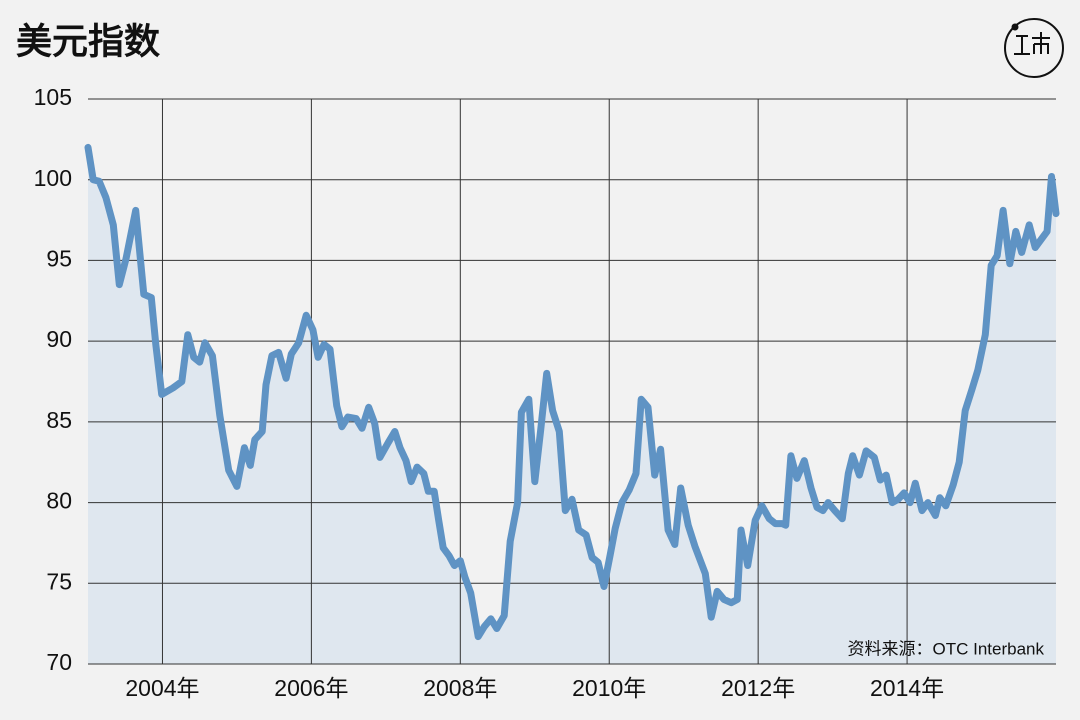 The image size is (1080, 720). Describe the element at coordinates (311, 688) in the screenshot. I see `x-tick-label: 2006年` at that location.